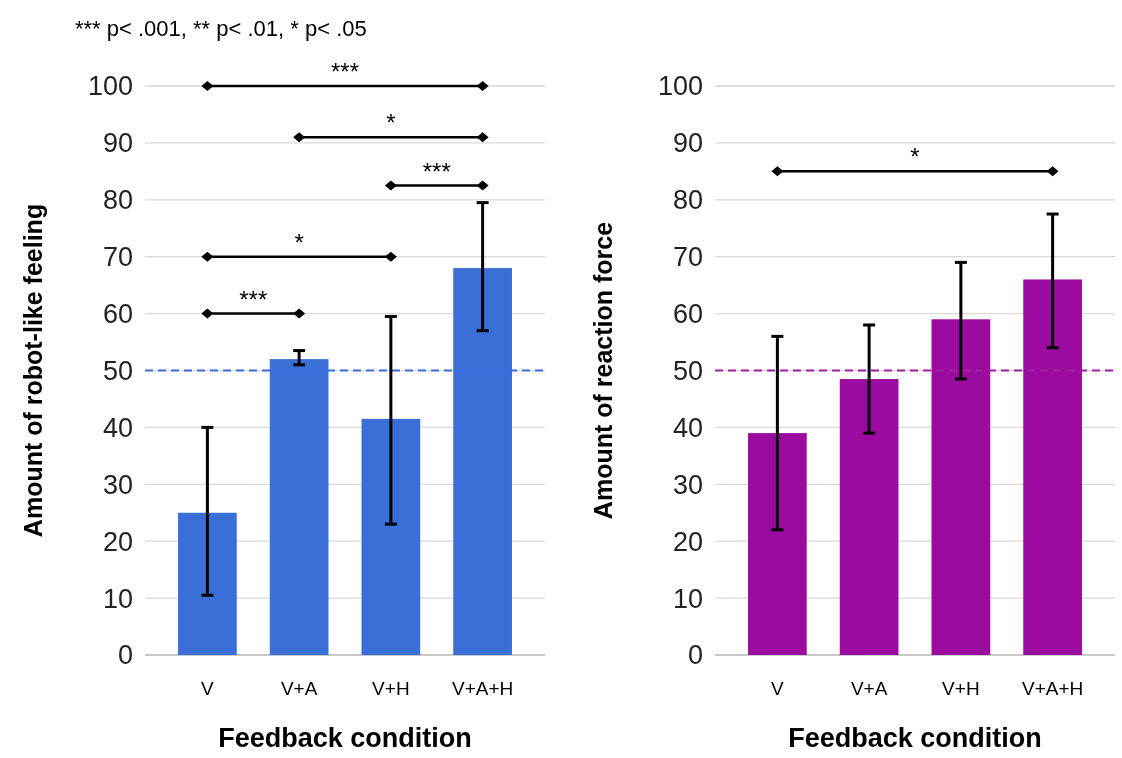 The width and height of the screenshot is (1122, 758). I want to click on y-axis-title: Amount of reaction force, so click(603, 370).